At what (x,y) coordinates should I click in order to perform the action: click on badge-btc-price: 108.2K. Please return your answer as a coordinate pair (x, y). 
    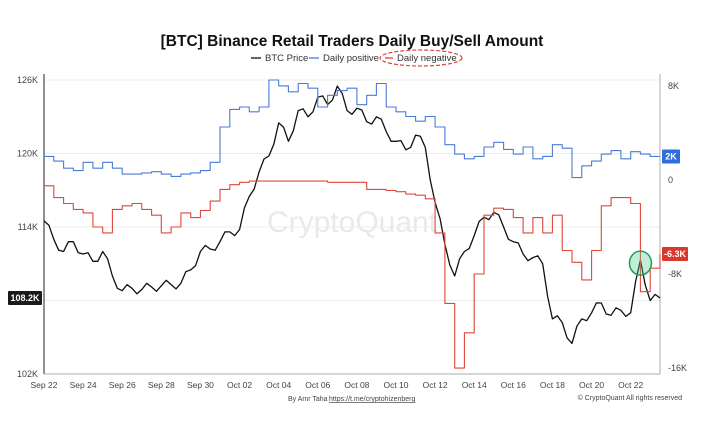
    Looking at the image, I should click on (25, 298).